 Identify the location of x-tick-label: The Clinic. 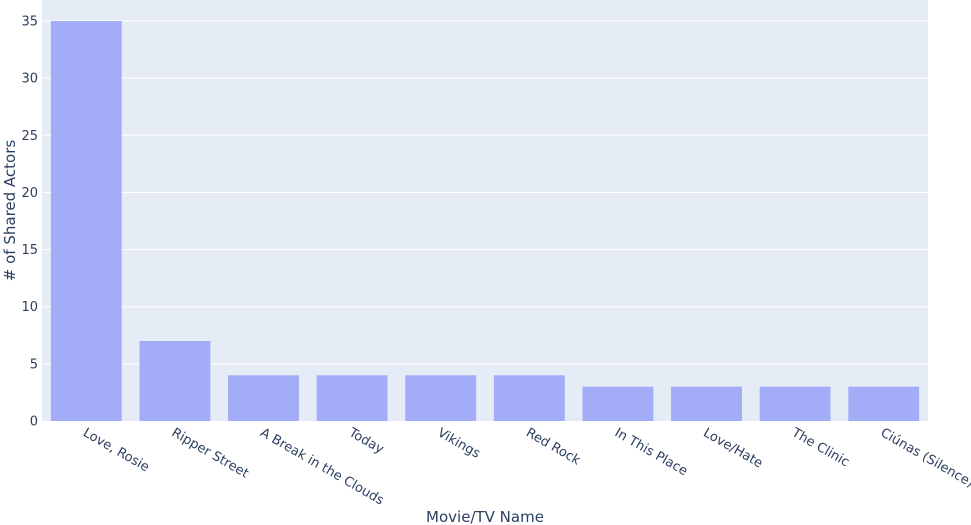
(819, 447).